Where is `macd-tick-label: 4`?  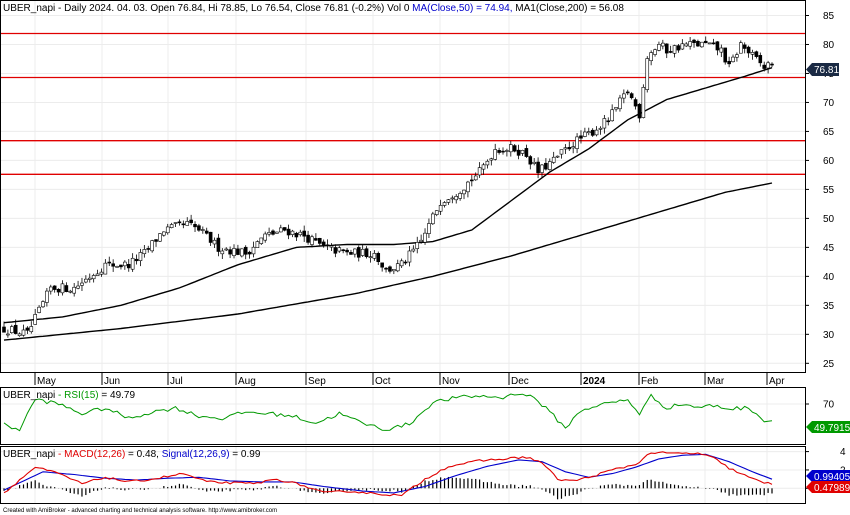
macd-tick-label: 4 is located at coordinates (843, 452).